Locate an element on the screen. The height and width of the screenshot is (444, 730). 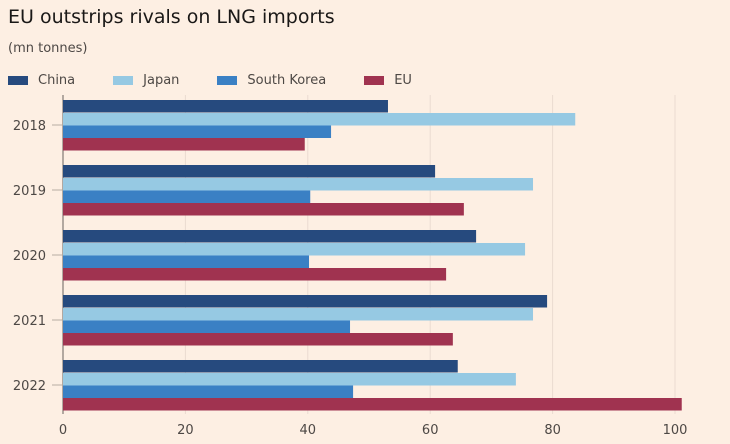
x-tick-label: 20 is located at coordinates (185, 430).